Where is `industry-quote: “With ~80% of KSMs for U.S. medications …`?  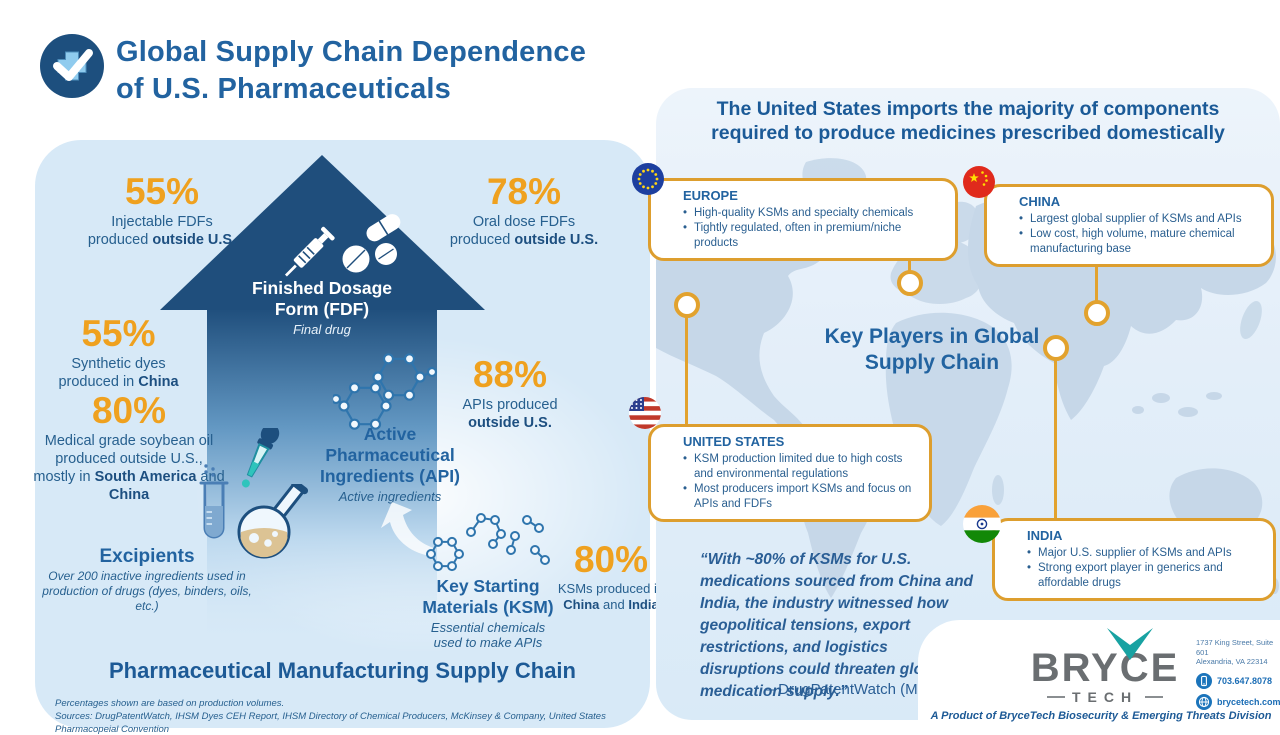
industry-quote: “With ~80% of KSMs for U.S. medications … is located at coordinates (837, 625).